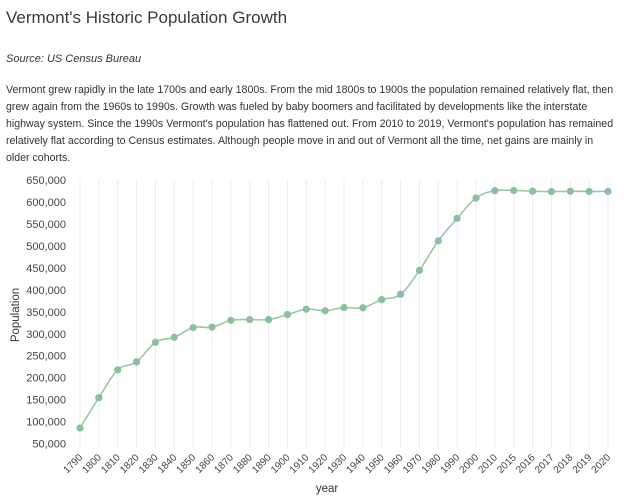 The width and height of the screenshot is (626, 500). Describe the element at coordinates (281, 464) in the screenshot. I see `x-tick-label: 1900` at that location.